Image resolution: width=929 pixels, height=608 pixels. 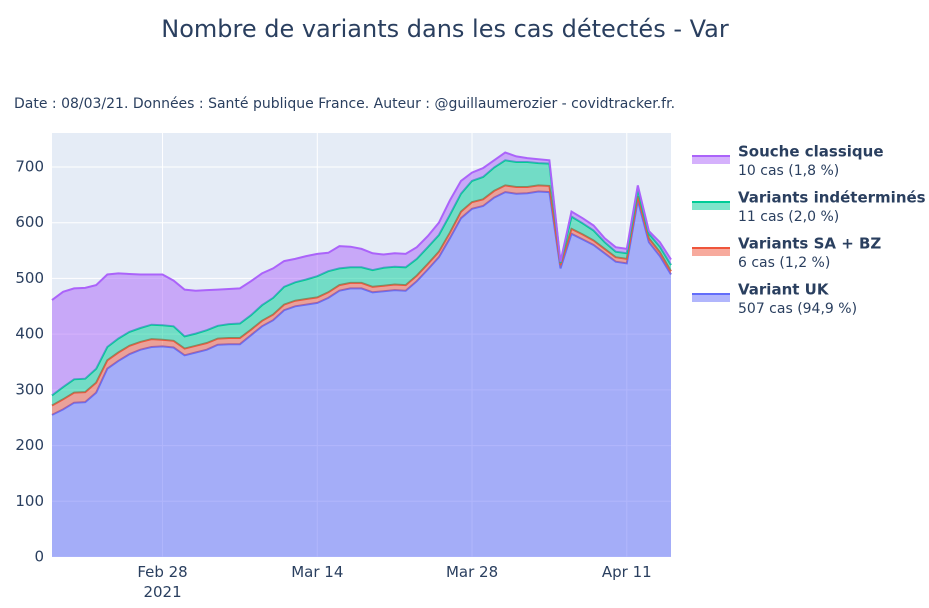 I want to click on y-tick-label: 500, so click(x=29, y=278).